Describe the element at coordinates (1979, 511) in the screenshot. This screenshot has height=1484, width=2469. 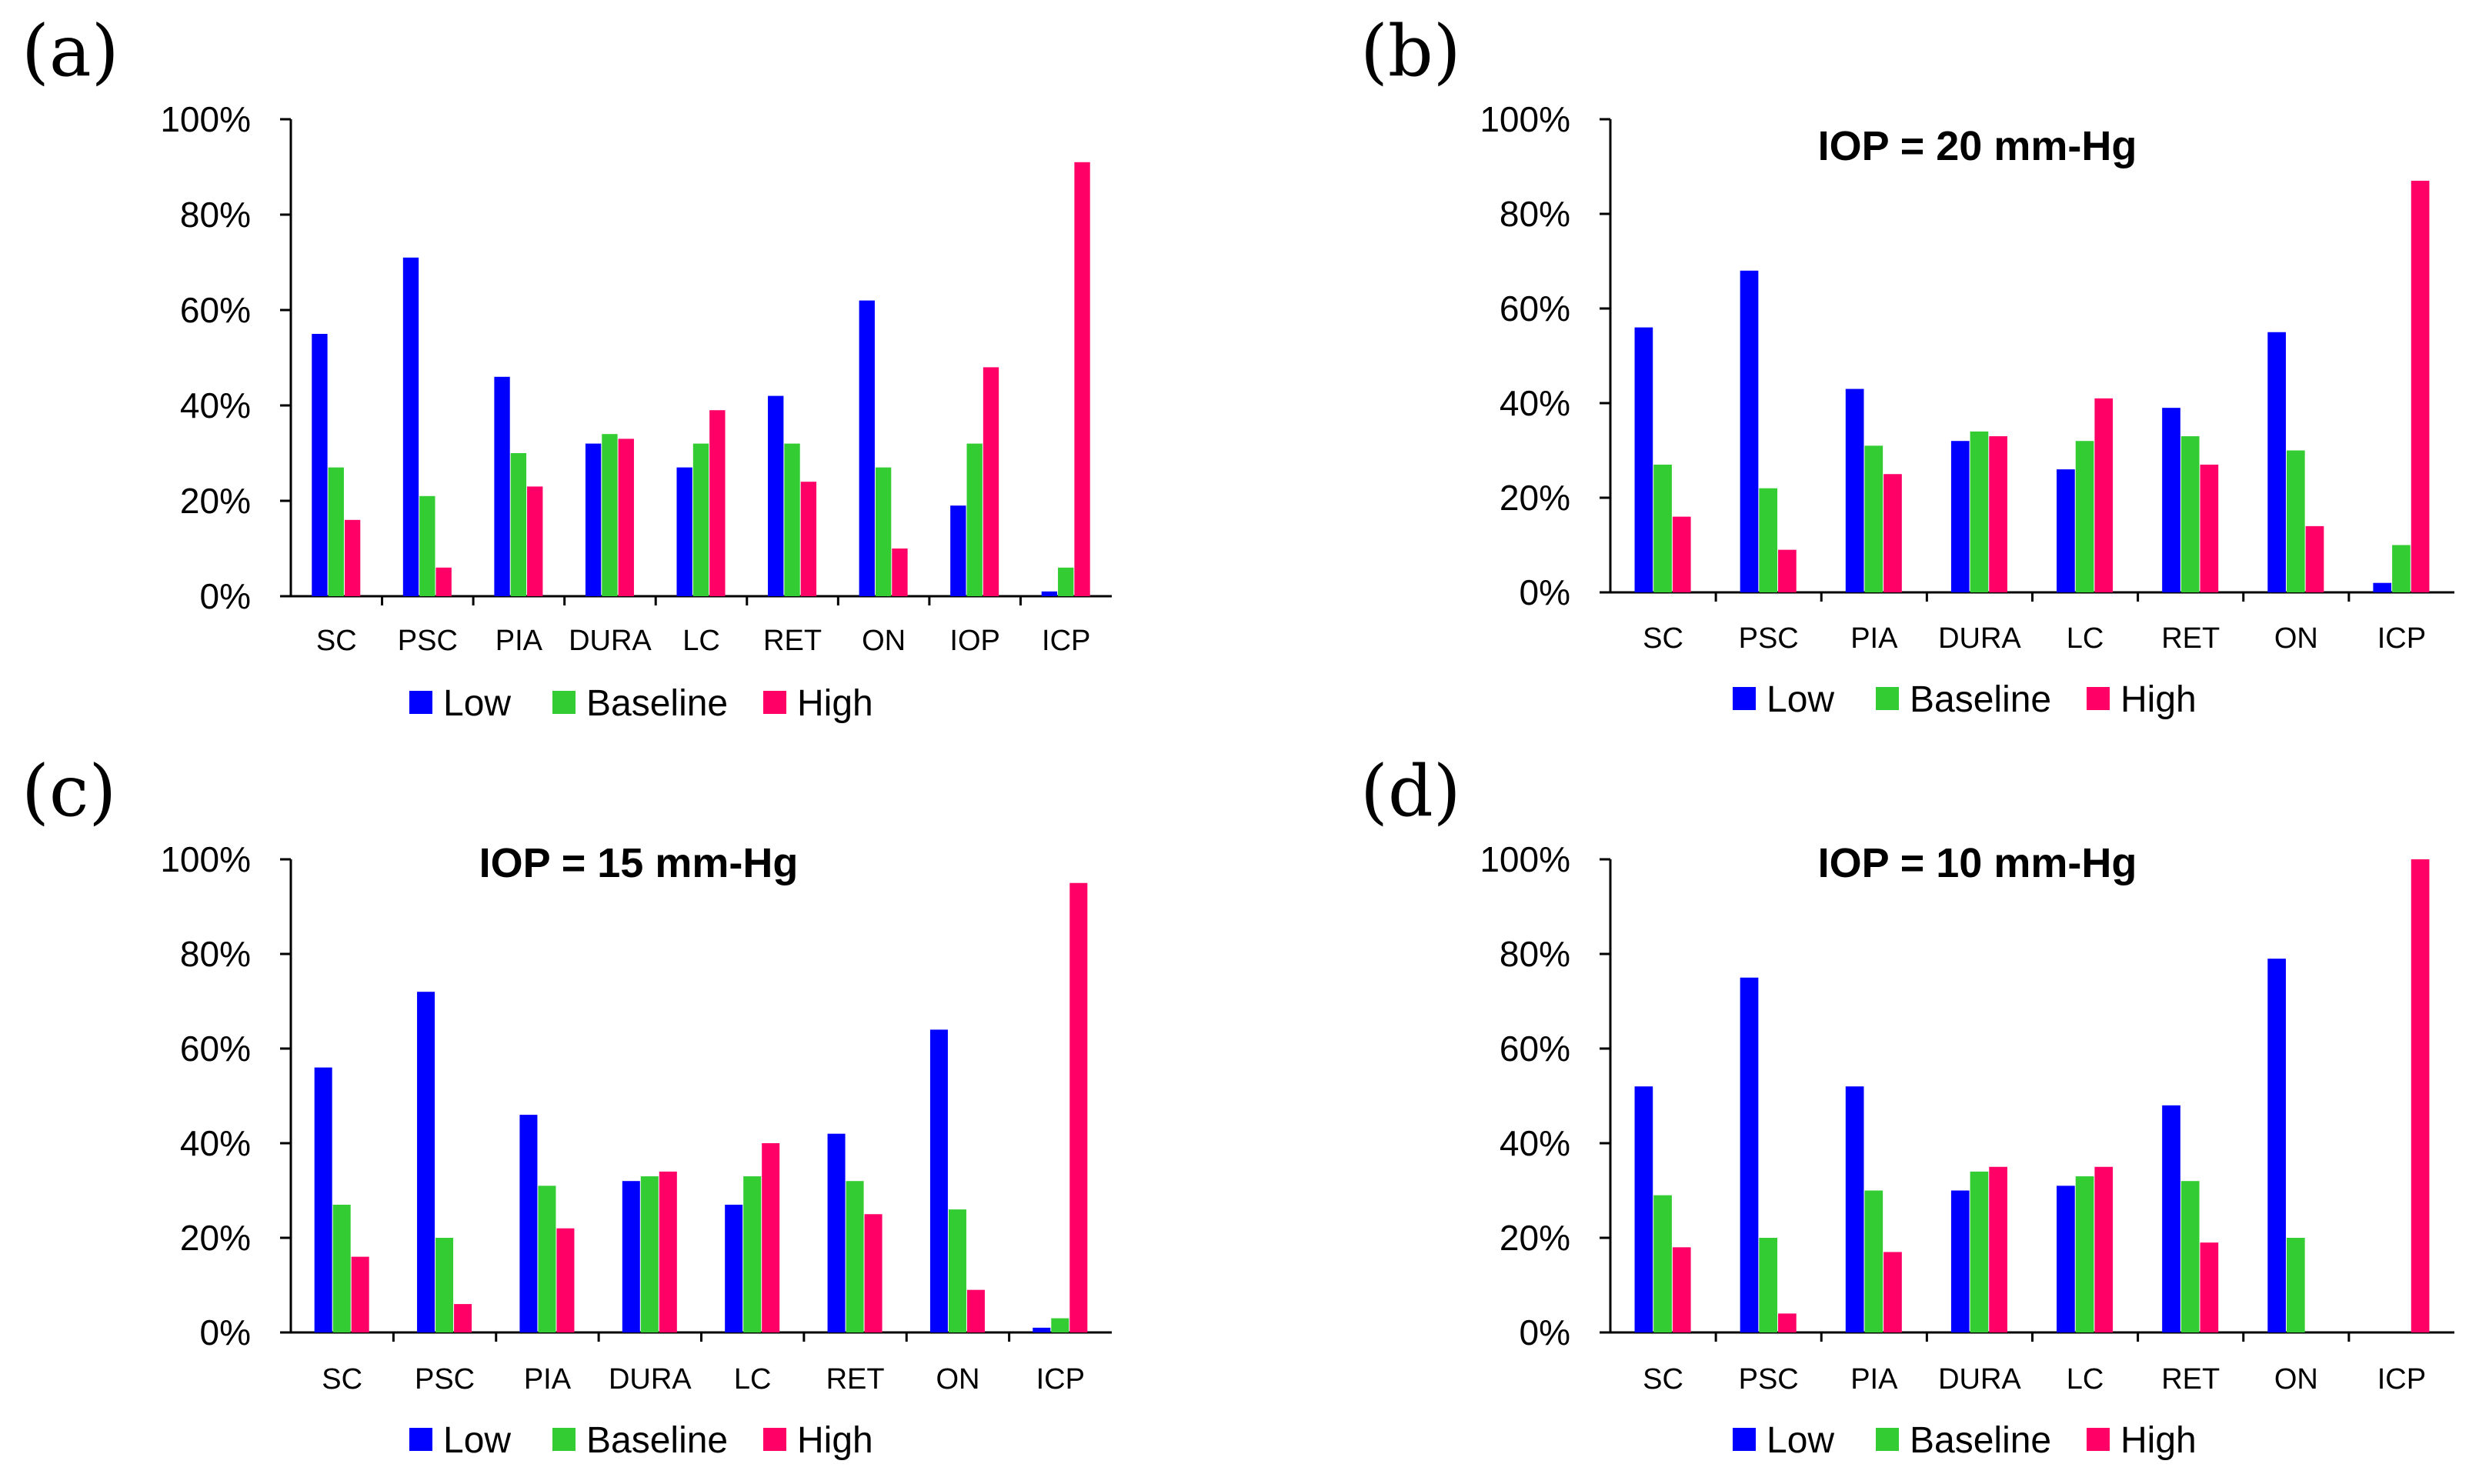
I see `bar-baseline-dura` at that location.